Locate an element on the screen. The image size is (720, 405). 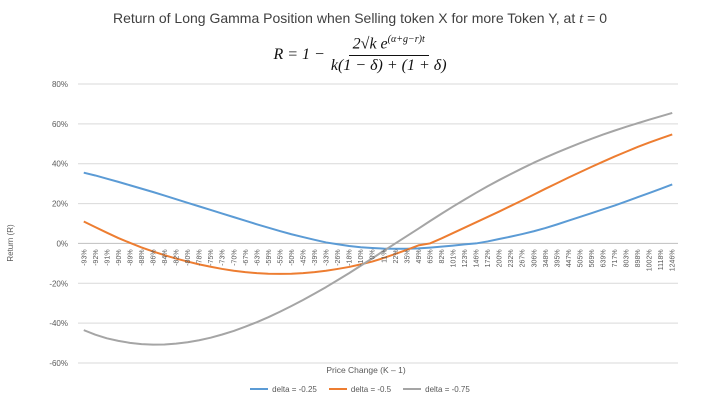
legend-label: delta = -0.25 is located at coordinates (294, 389).